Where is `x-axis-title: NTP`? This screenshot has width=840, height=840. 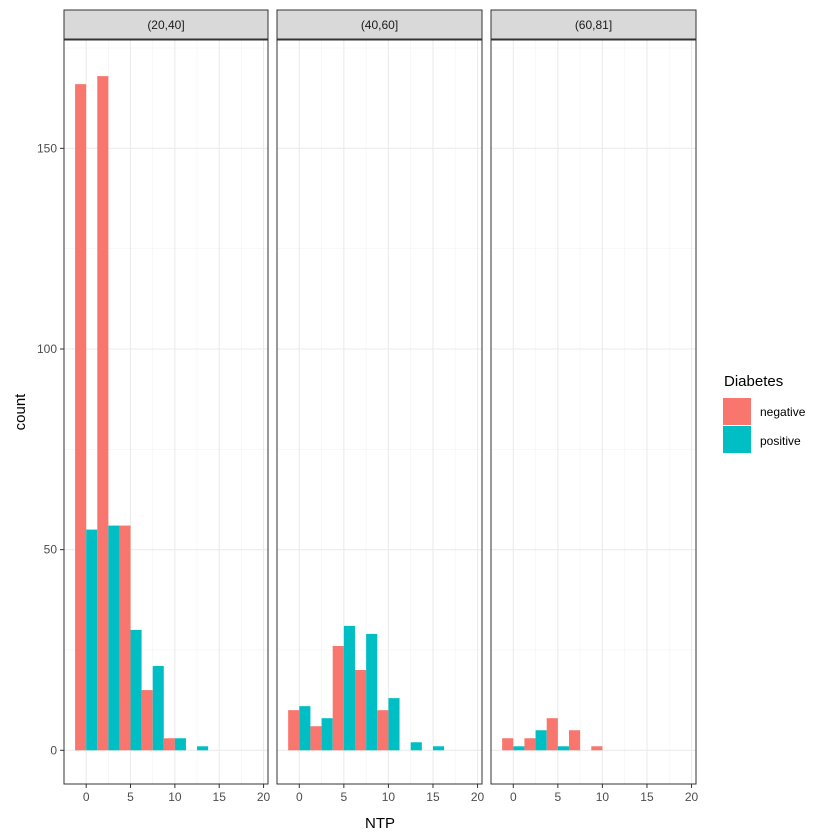 x-axis-title: NTP is located at coordinates (380, 823).